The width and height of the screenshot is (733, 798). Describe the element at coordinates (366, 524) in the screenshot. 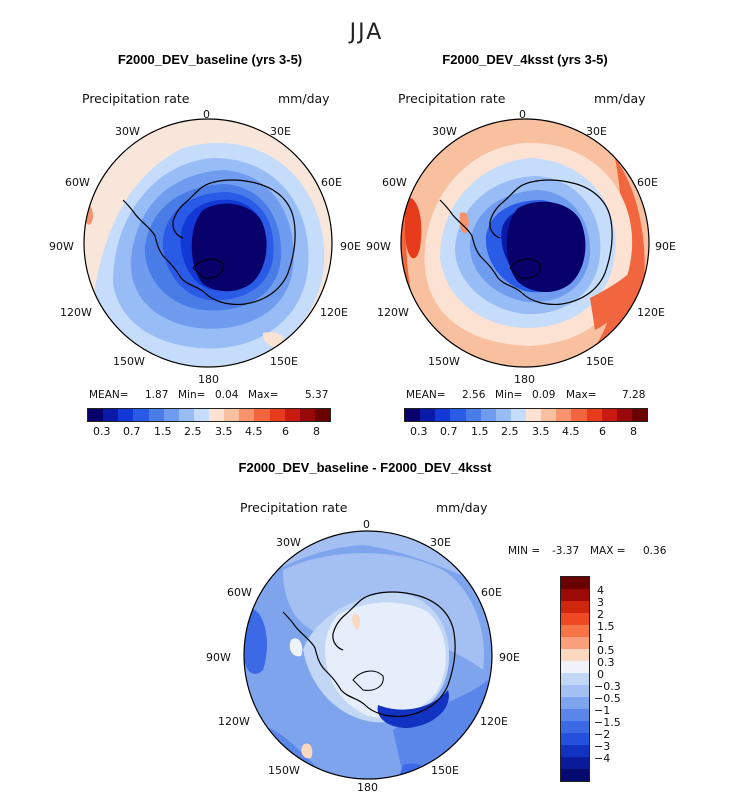

I see `diff-lon-0: 0` at that location.